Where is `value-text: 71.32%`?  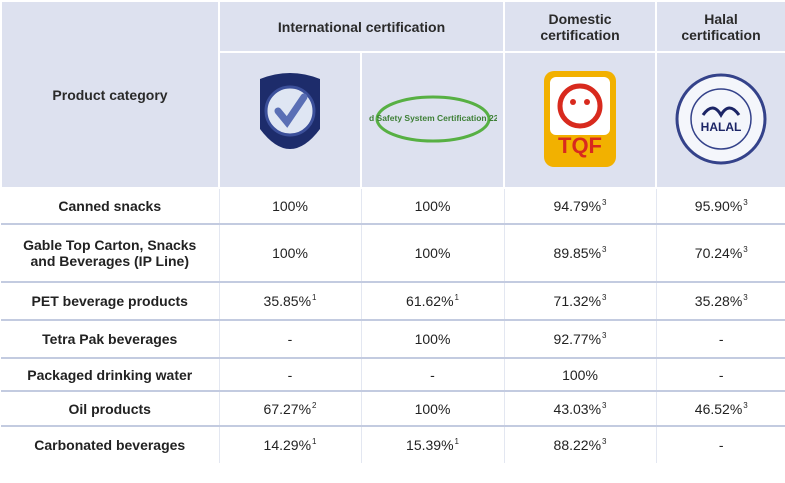 value-text: 71.32% is located at coordinates (577, 301).